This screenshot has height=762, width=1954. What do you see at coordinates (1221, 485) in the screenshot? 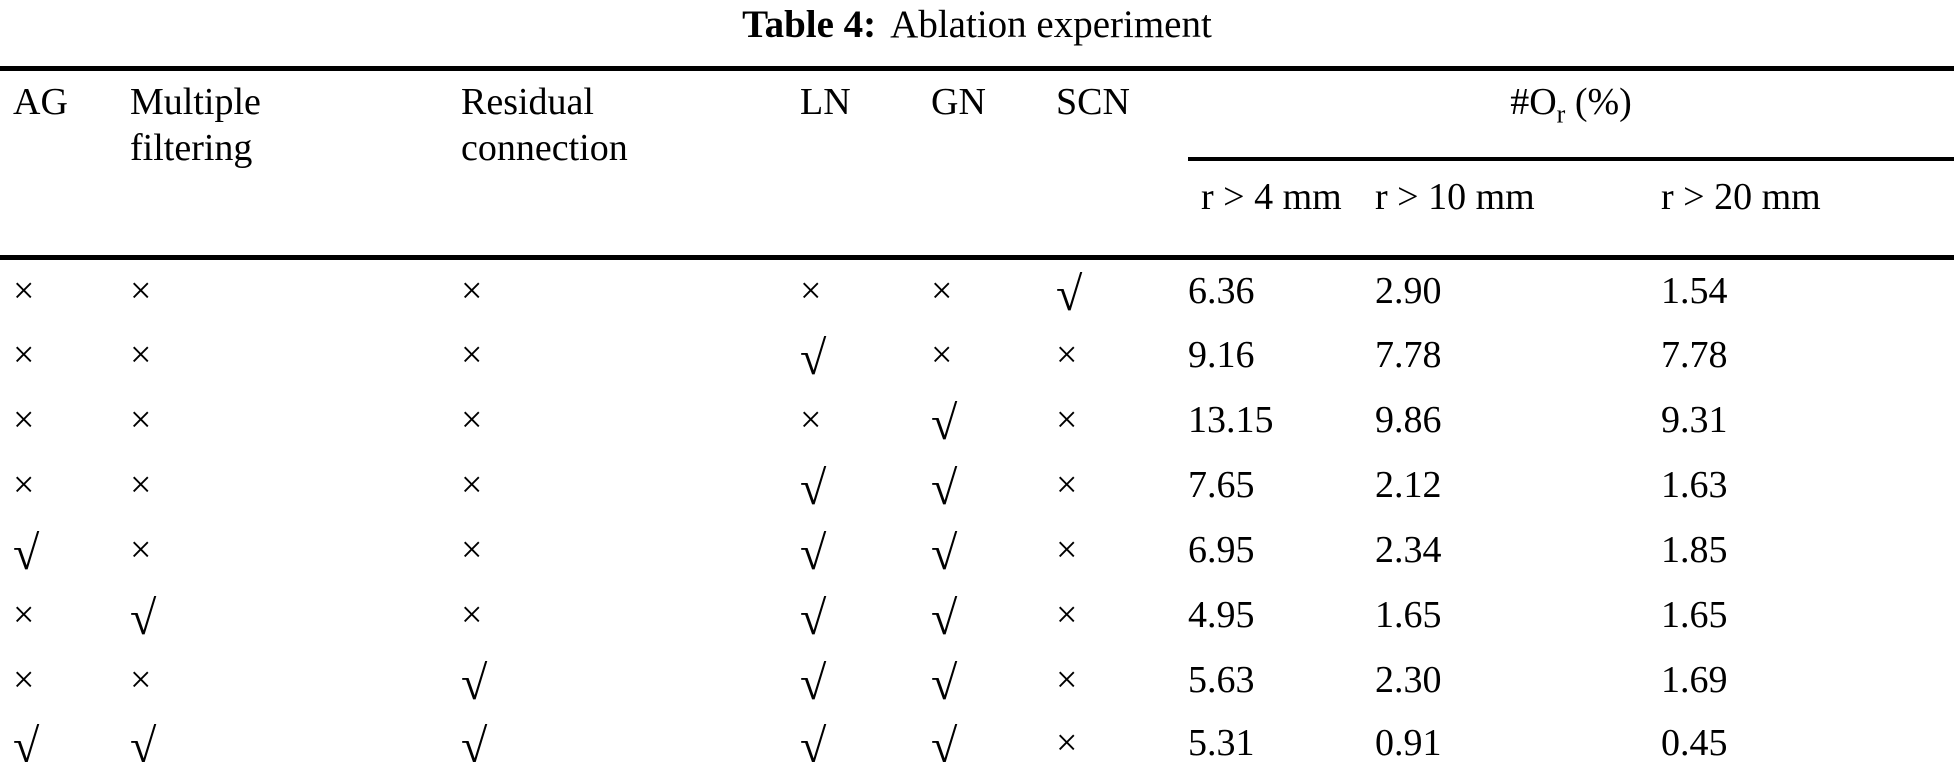
I see `value-cell: 7.65` at bounding box center [1221, 485].